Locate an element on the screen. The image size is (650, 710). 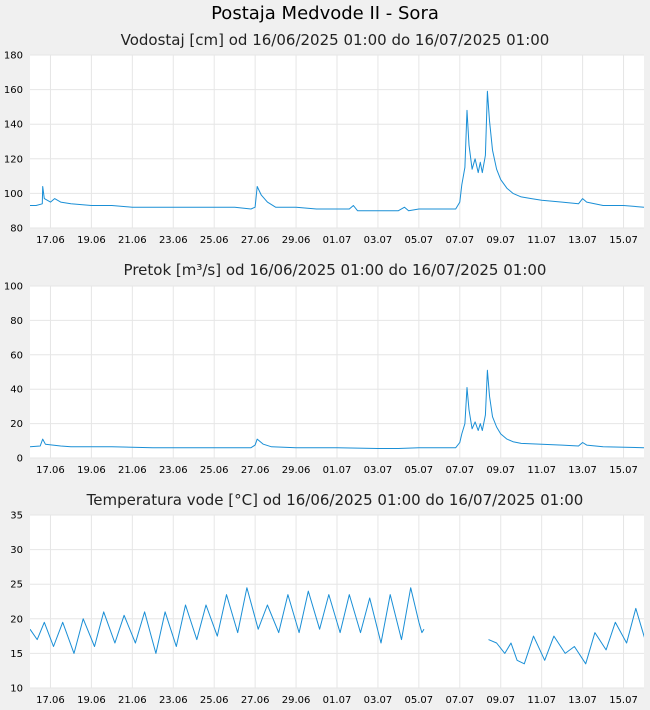
y-tick-label: 120 is located at coordinates (13, 159).